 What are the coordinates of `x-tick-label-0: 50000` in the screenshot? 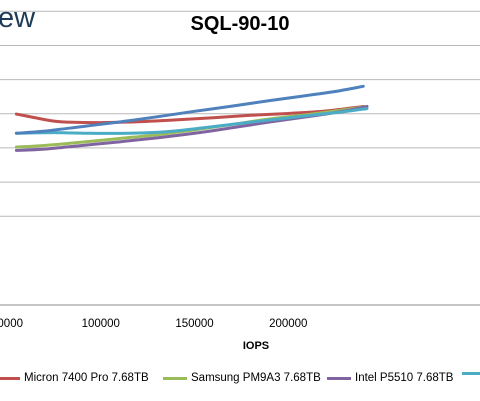 It's located at (11, 324).